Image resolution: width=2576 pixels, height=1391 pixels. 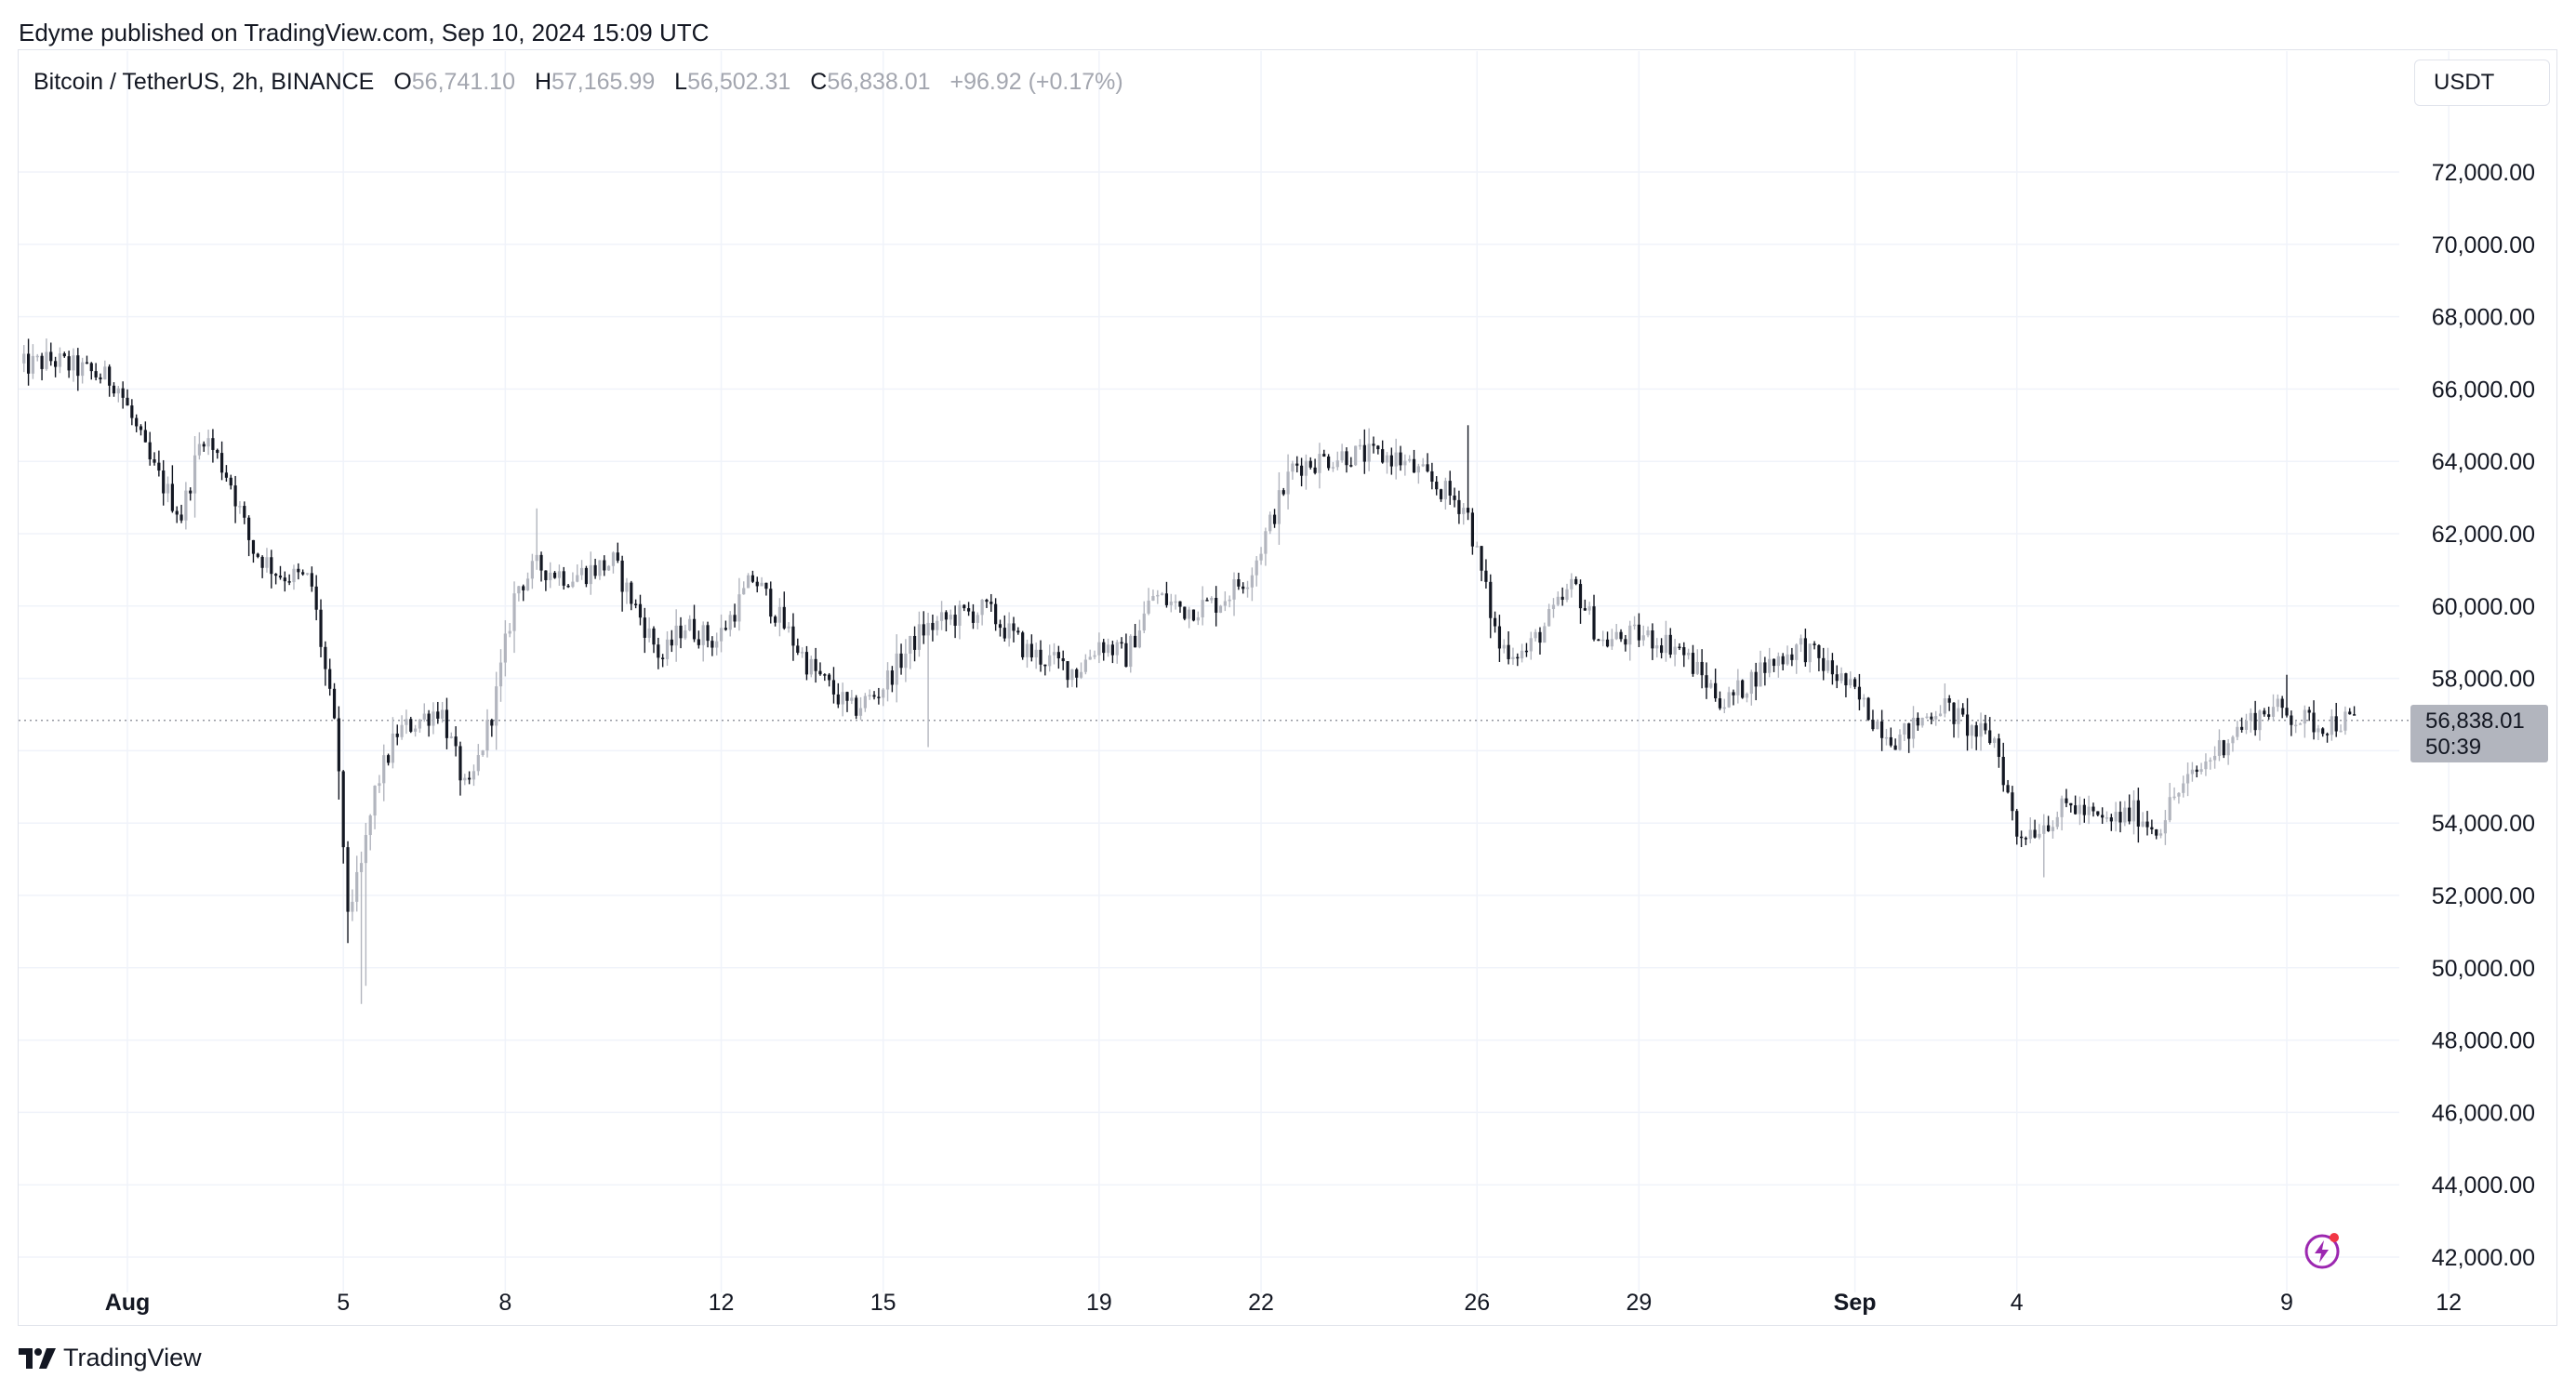 What do you see at coordinates (2483, 680) in the screenshot?
I see `y-tick-label: 58,000.00` at bounding box center [2483, 680].